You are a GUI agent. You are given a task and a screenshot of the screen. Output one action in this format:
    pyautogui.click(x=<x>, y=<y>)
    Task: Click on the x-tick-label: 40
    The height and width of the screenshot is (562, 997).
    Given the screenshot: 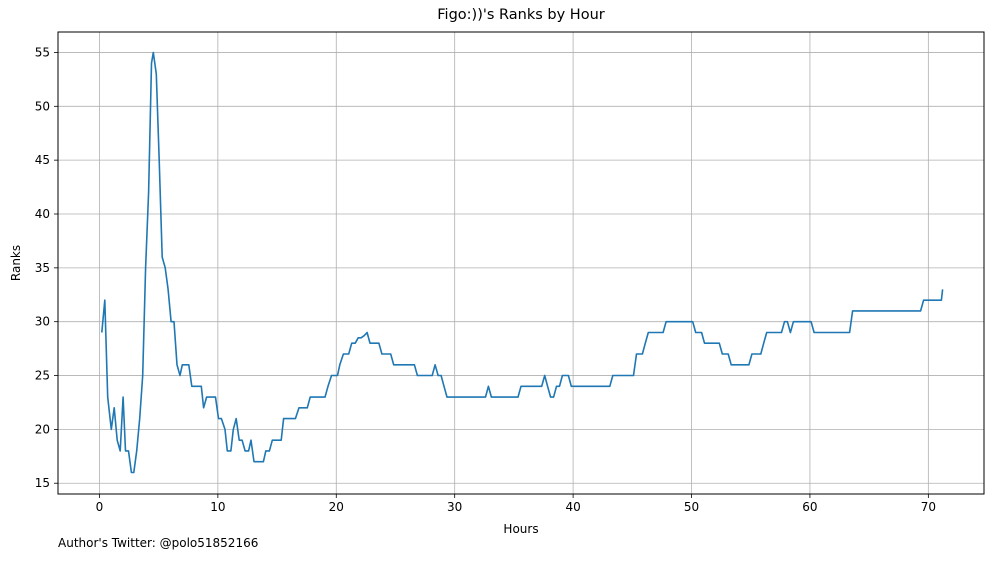 What is the action you would take?
    pyautogui.click(x=572, y=507)
    